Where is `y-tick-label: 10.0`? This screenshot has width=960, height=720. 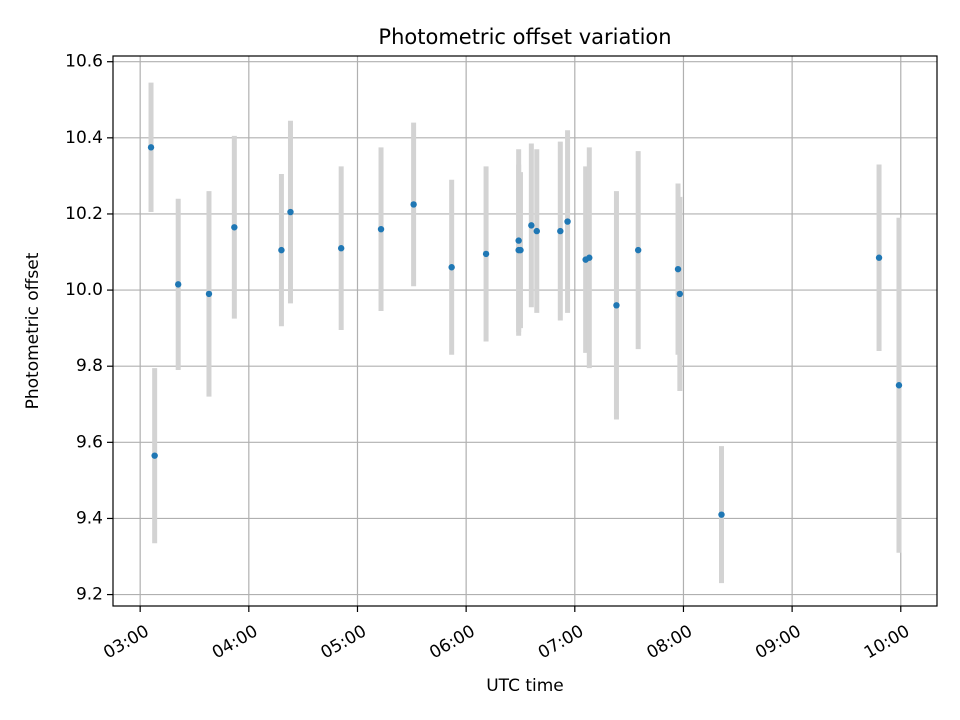 y-tick-label: 10.0 is located at coordinates (84, 290).